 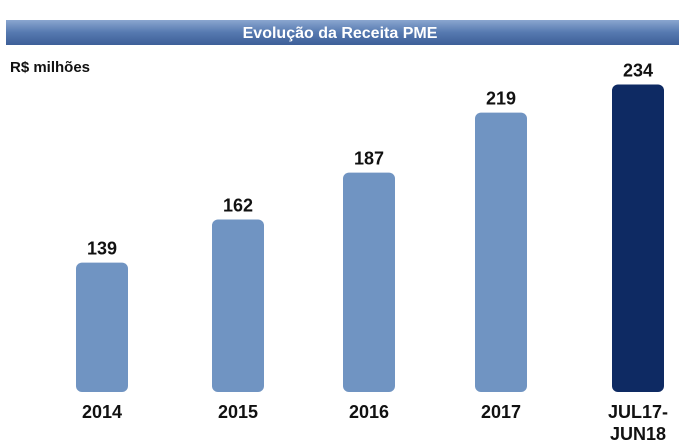 What do you see at coordinates (50, 67) in the screenshot?
I see `unit-label: R$ milhões` at bounding box center [50, 67].